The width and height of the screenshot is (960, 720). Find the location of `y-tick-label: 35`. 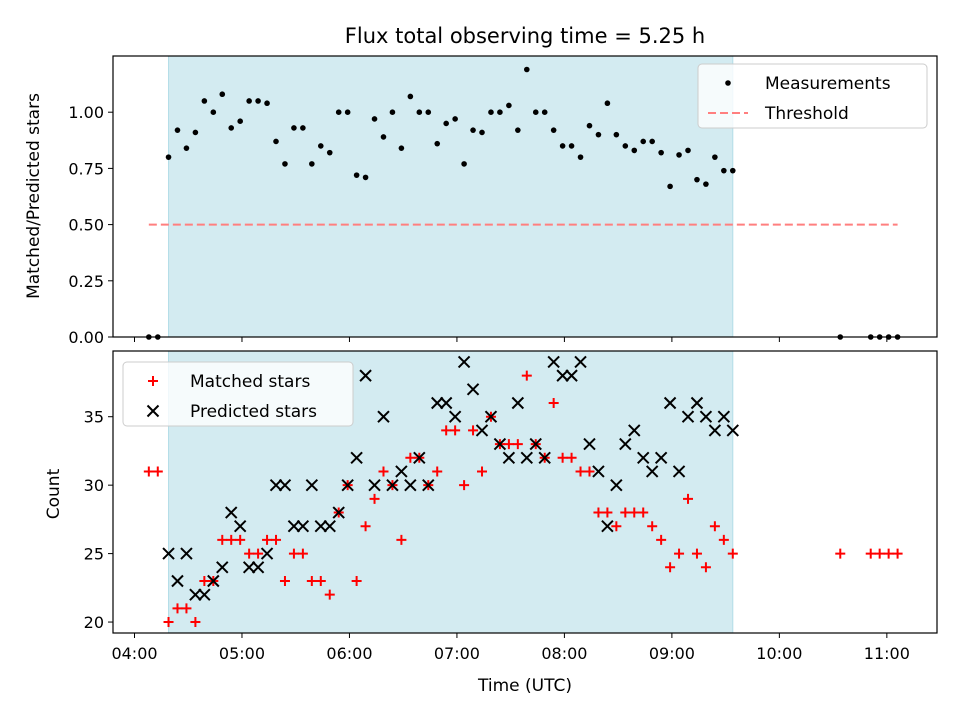

y-tick-label: 35 is located at coordinates (94, 417).